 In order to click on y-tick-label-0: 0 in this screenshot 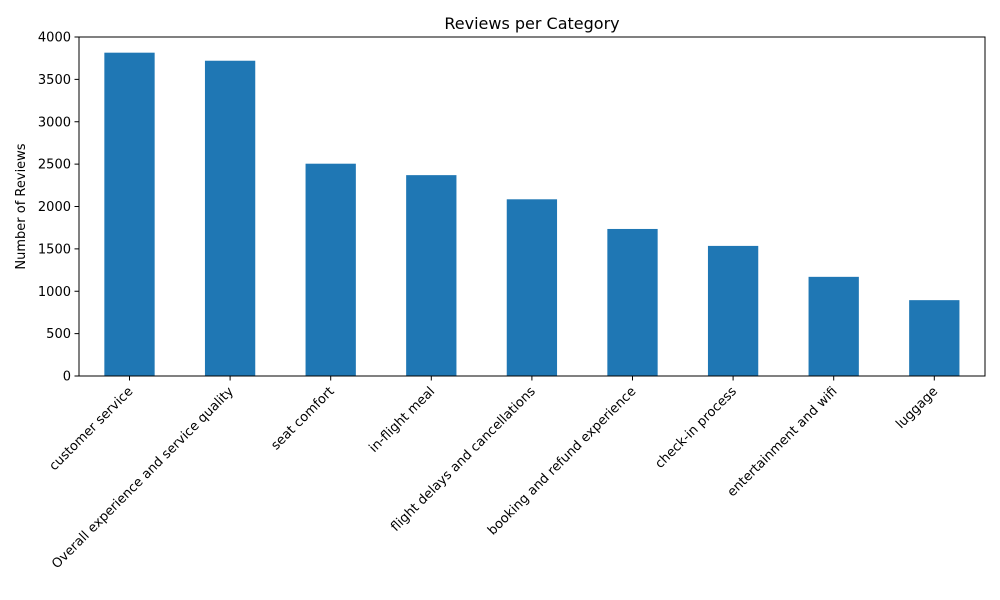, I will do `click(67, 377)`.